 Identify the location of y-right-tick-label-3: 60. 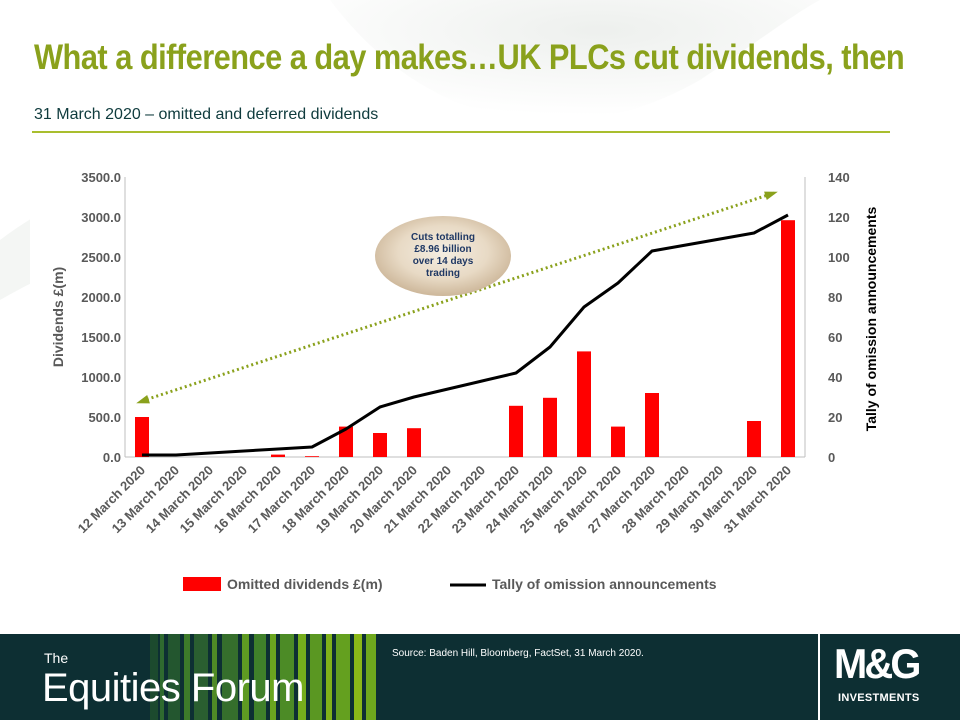
(835, 337).